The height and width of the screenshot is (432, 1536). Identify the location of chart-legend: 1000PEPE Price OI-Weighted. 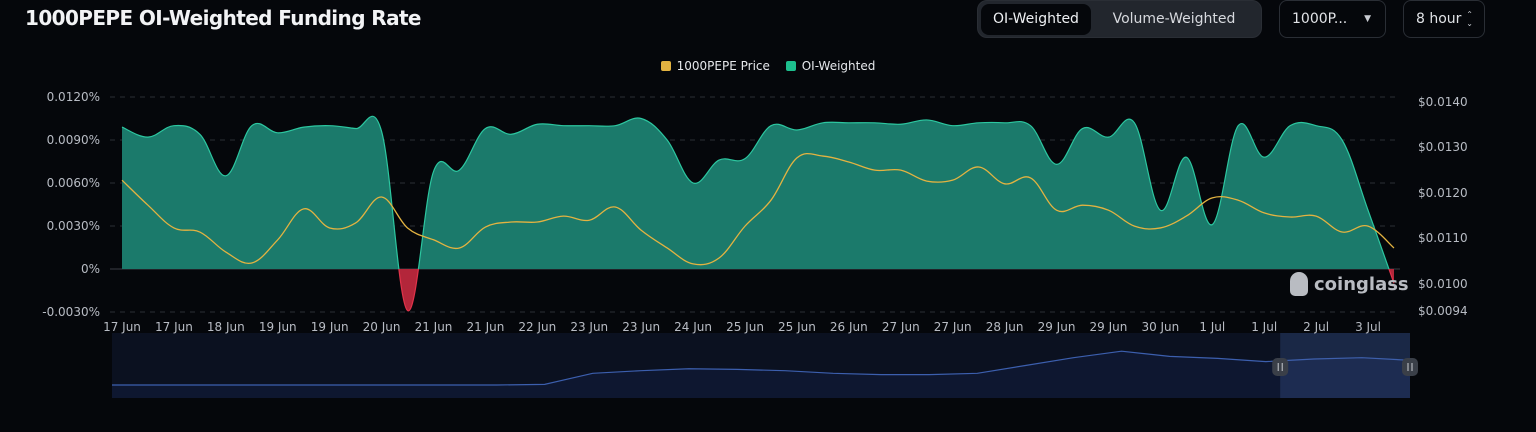
(768, 66).